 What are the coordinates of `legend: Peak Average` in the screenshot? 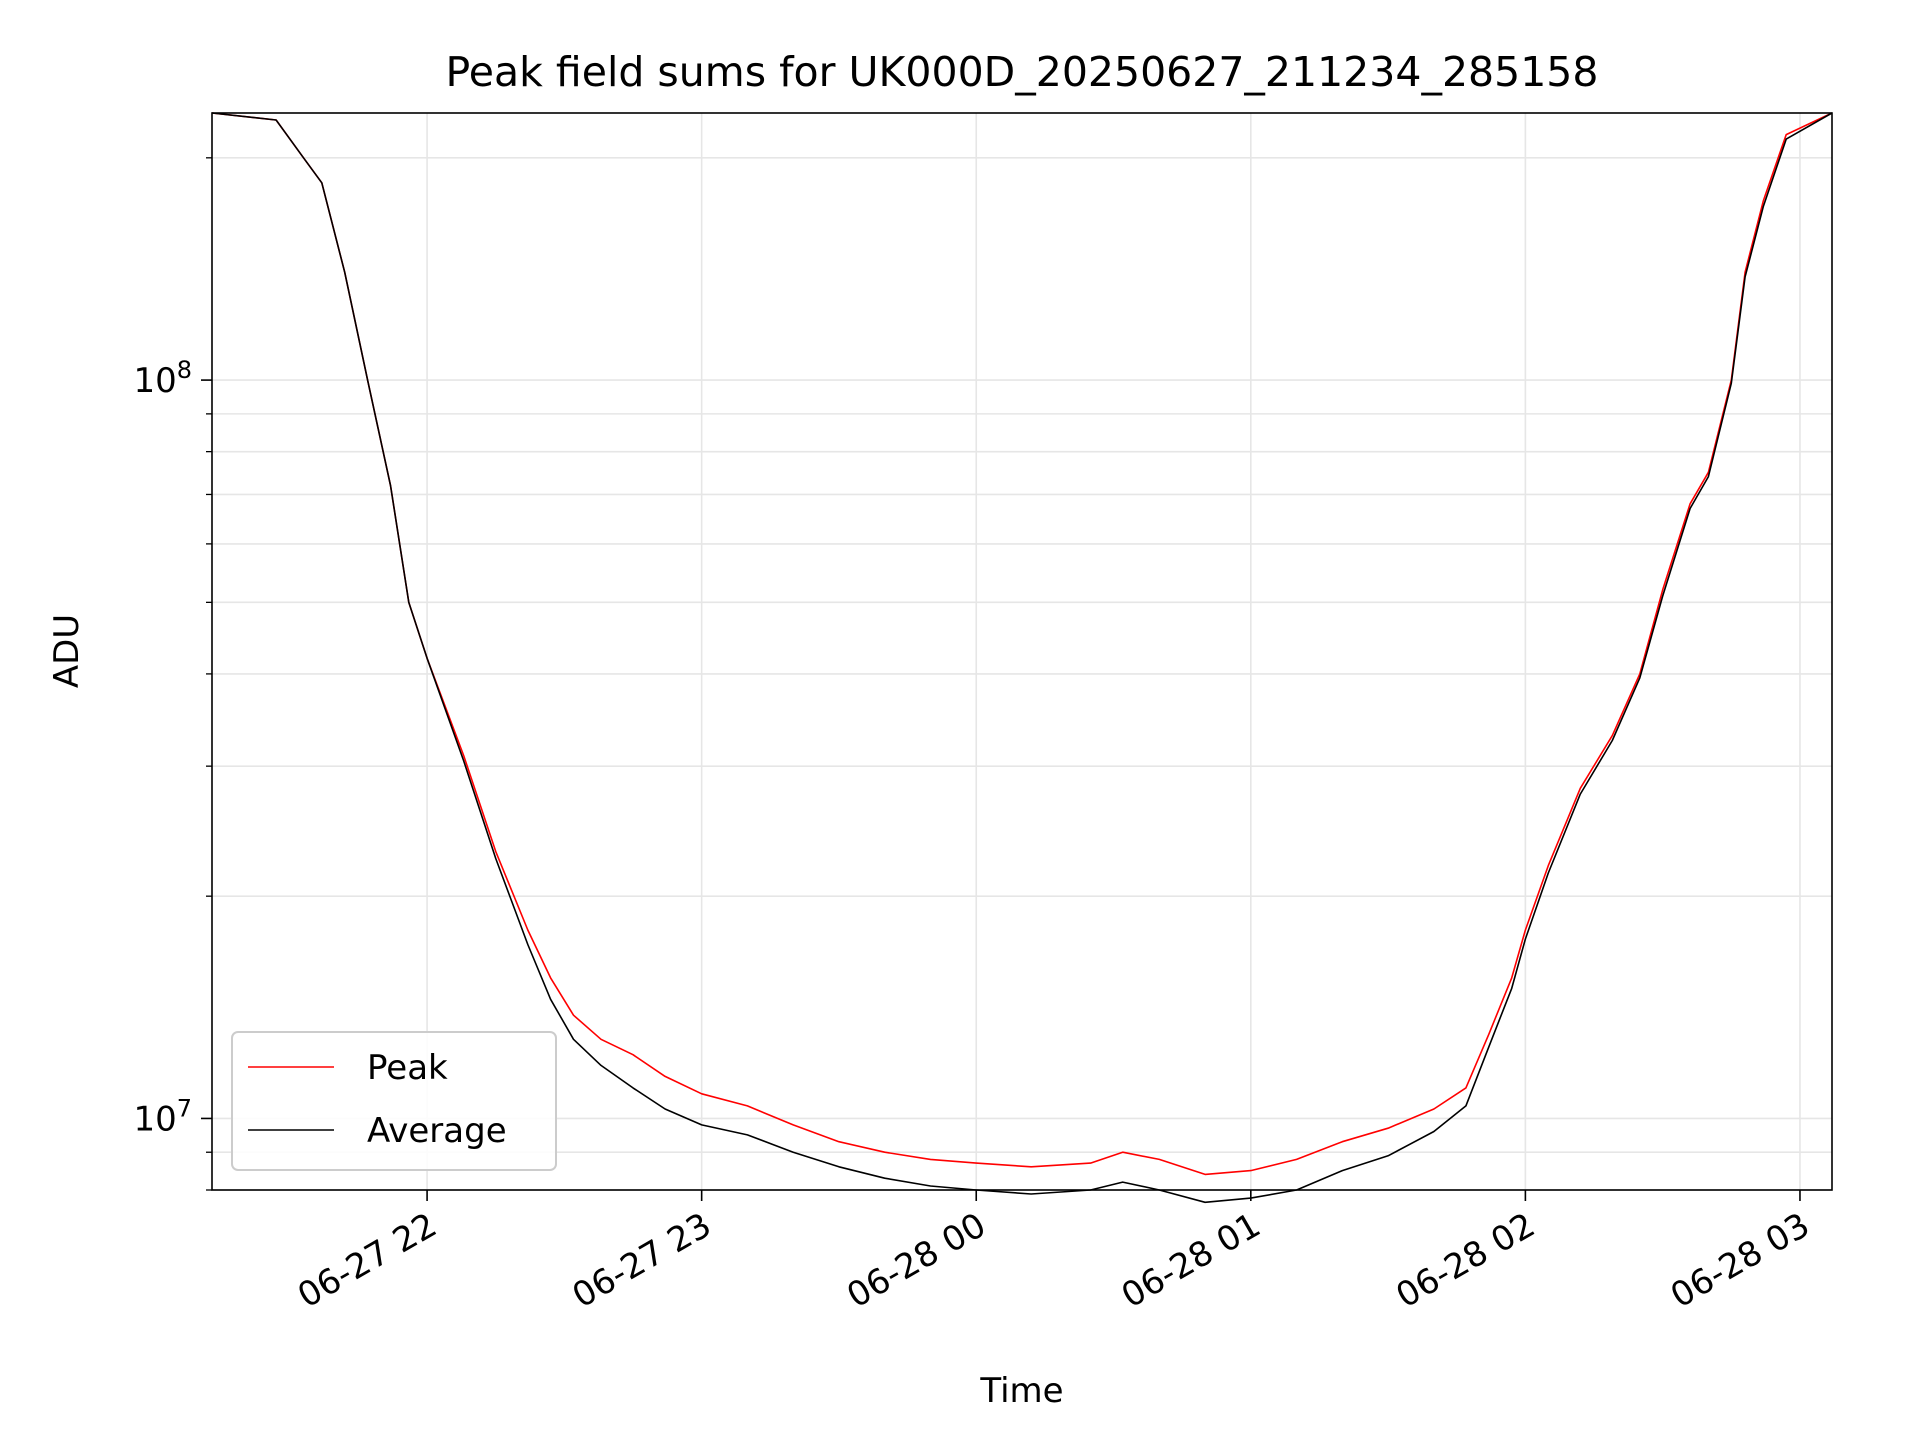 It's located at (394, 1101).